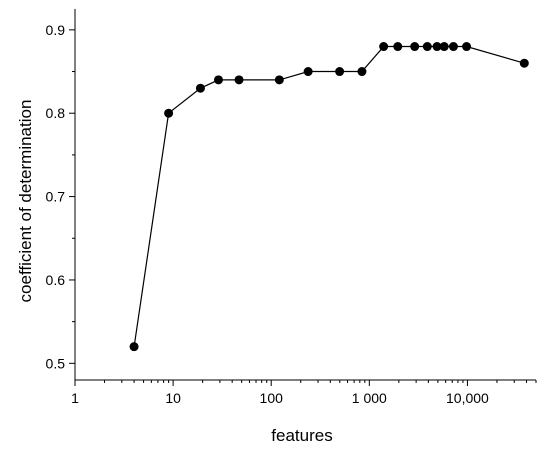 This screenshot has width=550, height=453. What do you see at coordinates (56, 363) in the screenshot?
I see `y-tick-label: 0.5` at bounding box center [56, 363].